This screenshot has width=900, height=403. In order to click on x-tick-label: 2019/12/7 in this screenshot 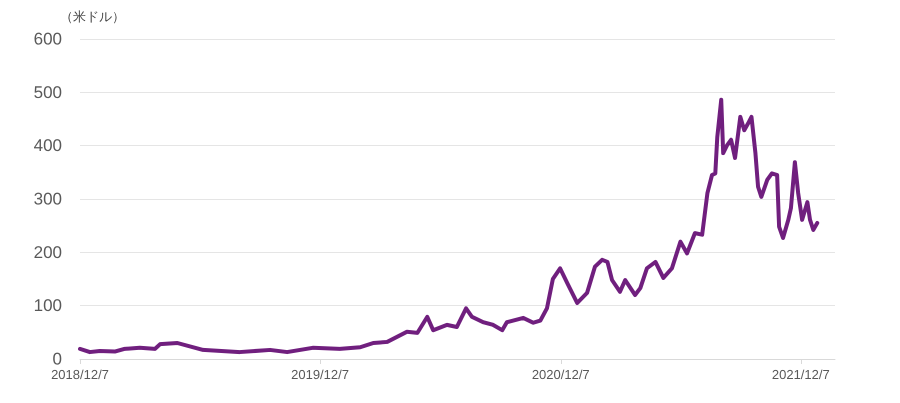, I will do `click(320, 374)`.